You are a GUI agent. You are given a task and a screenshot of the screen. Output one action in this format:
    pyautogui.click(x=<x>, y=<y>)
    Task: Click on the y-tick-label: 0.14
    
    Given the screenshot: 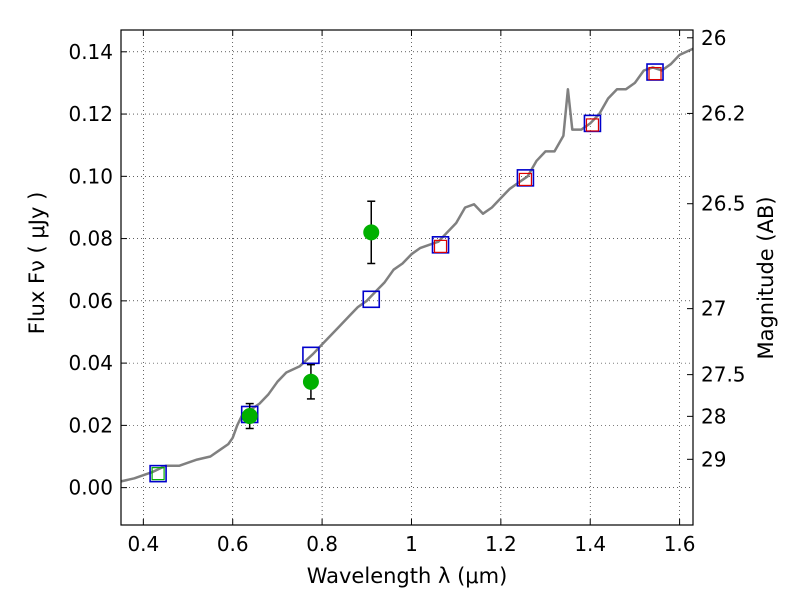 What is the action you would take?
    pyautogui.click(x=90, y=52)
    